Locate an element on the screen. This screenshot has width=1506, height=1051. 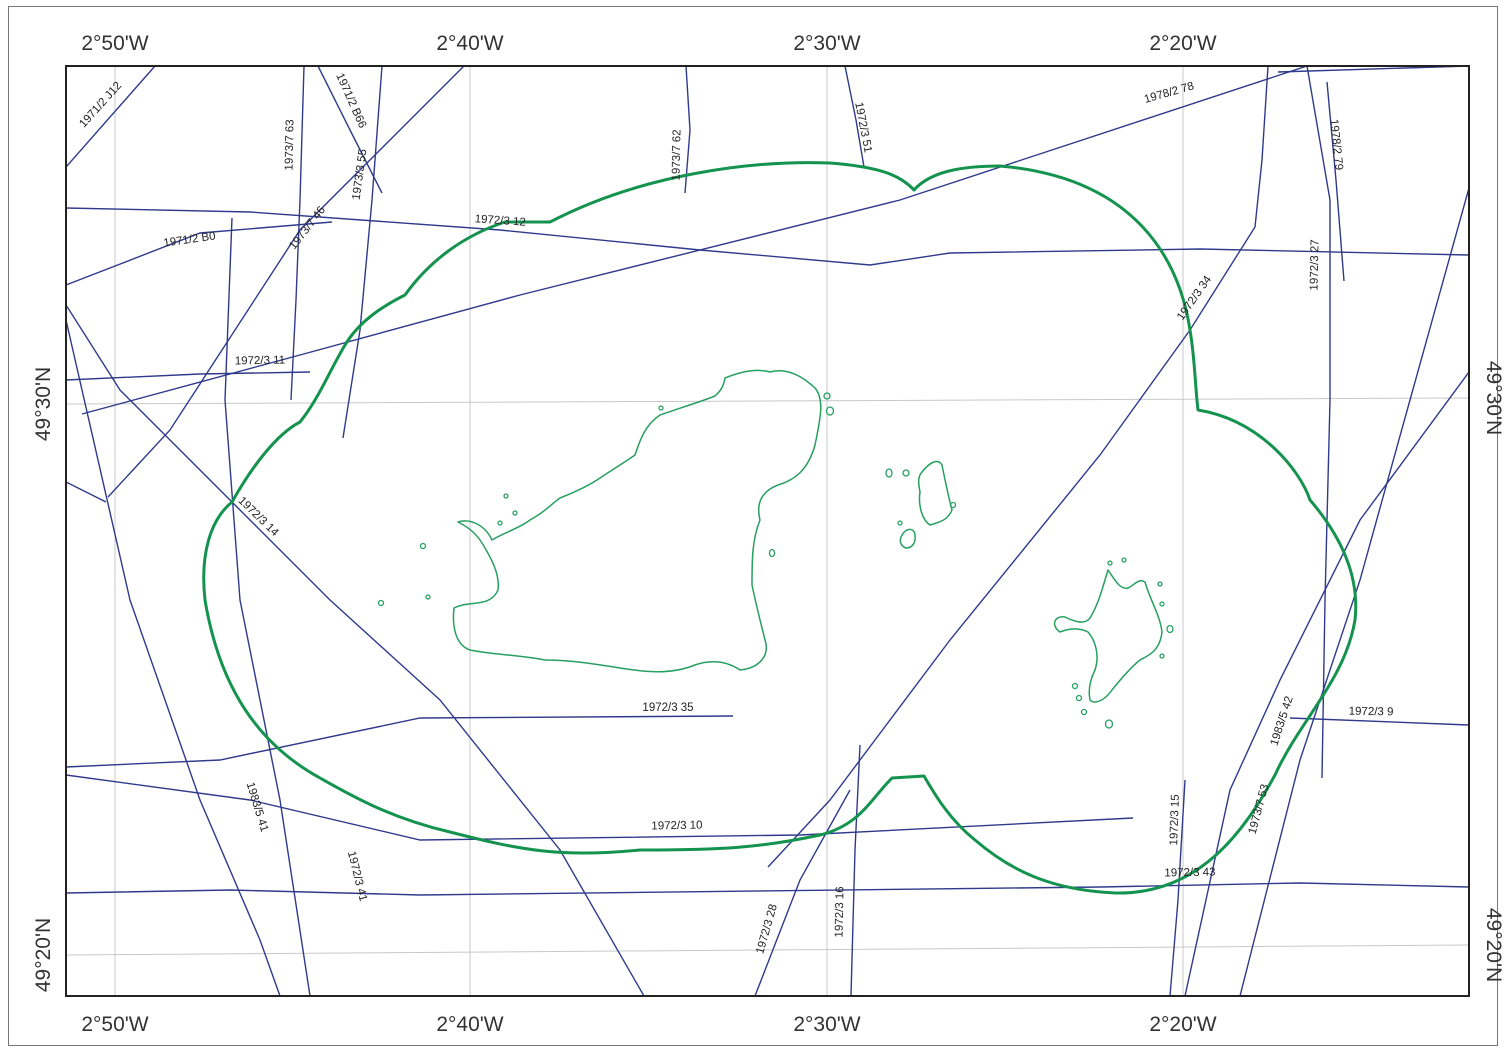
track-label: 1973/7 53 is located at coordinates (1259, 809).